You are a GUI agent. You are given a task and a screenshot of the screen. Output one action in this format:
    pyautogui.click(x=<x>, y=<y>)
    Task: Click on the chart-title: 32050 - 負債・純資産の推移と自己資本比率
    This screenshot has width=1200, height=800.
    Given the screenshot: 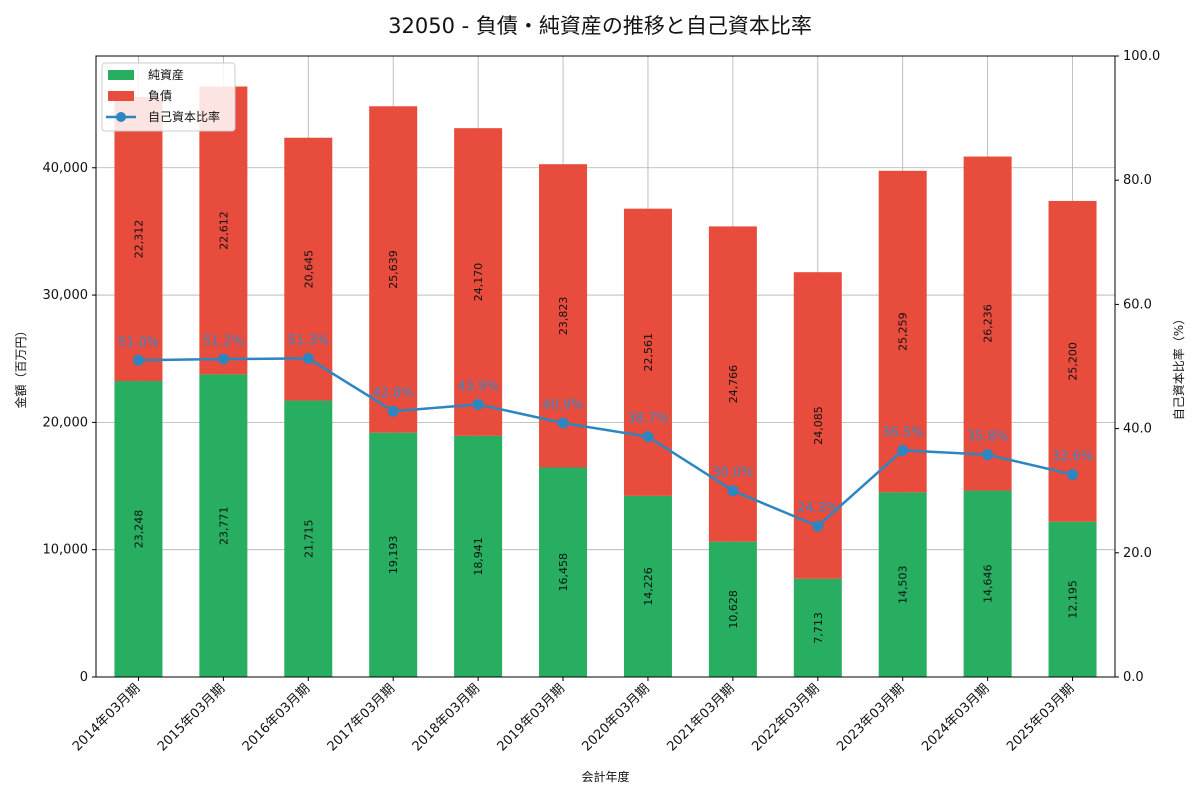 What is the action you would take?
    pyautogui.click(x=600, y=26)
    